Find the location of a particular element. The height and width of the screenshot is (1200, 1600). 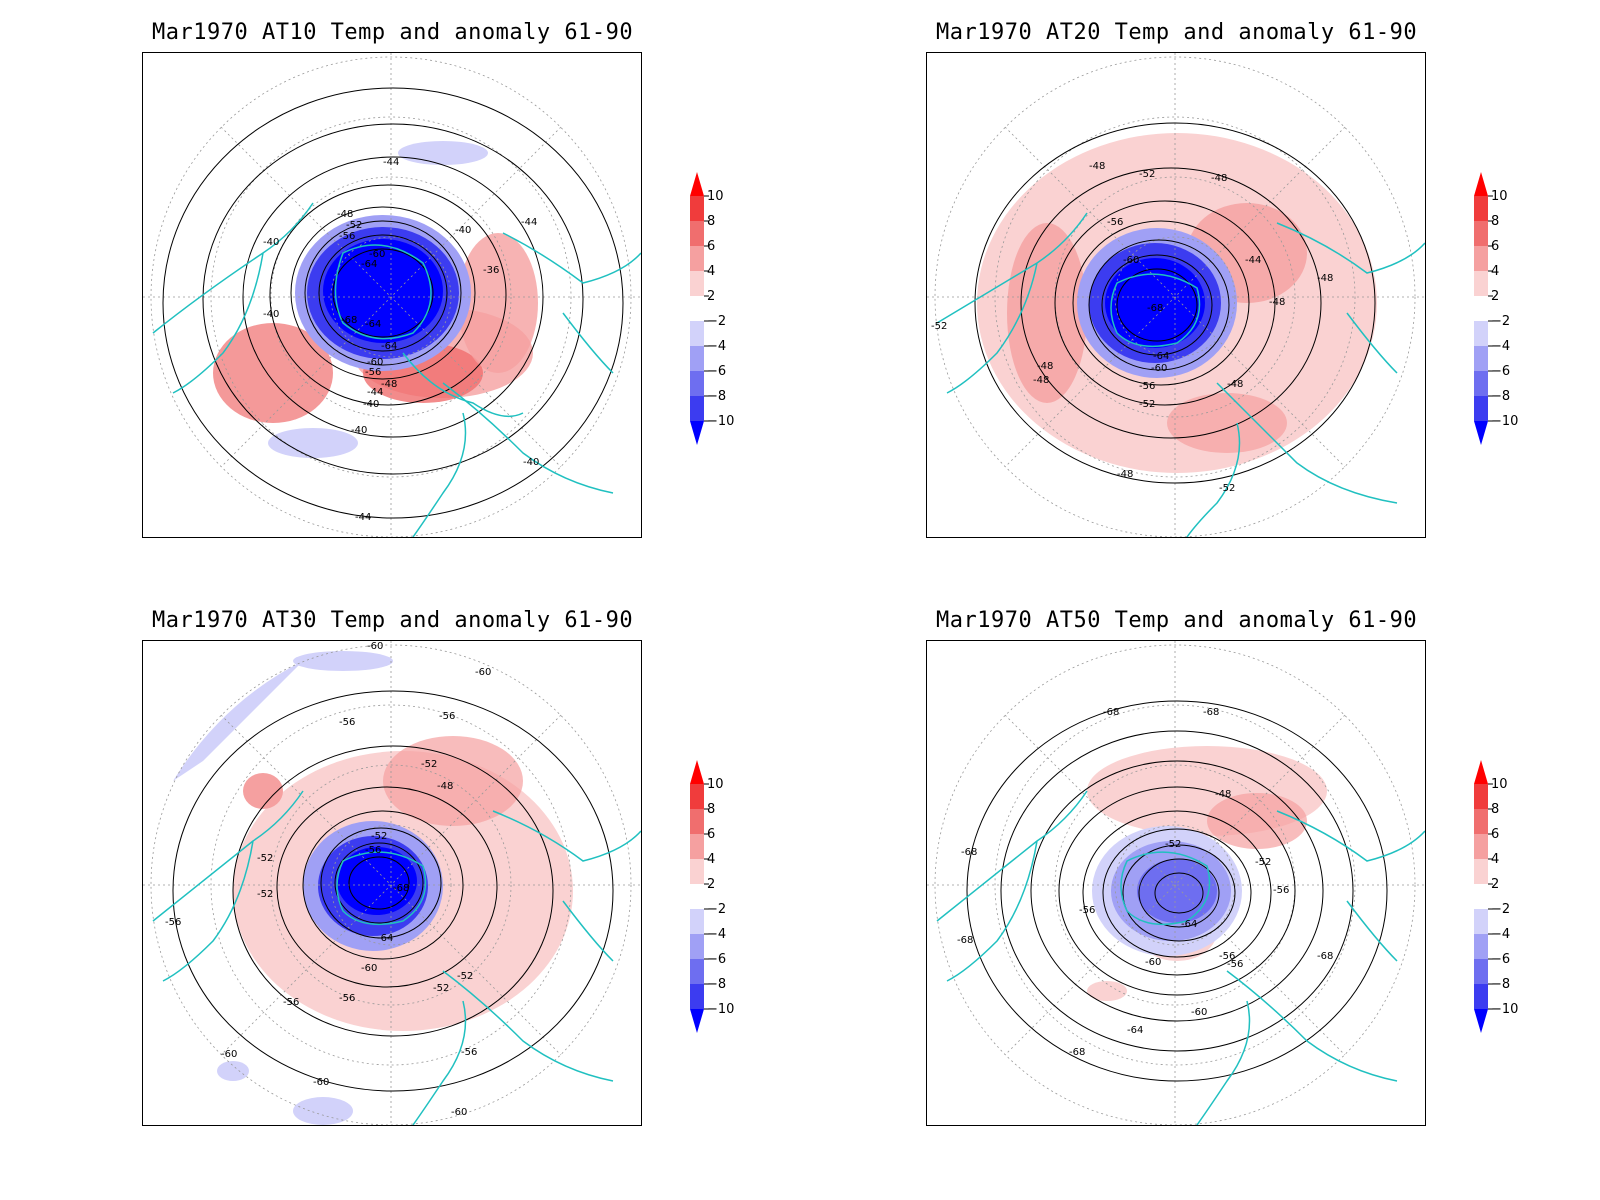

panel-title: Mar1970 AT10 Temp and anomaly 61-90 is located at coordinates (393, 32).